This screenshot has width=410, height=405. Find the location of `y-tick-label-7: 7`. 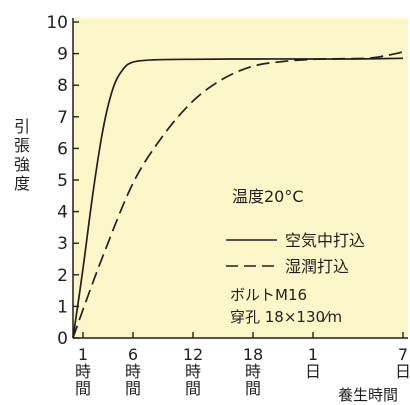

y-tick-label-7: 7 is located at coordinates (62, 118).